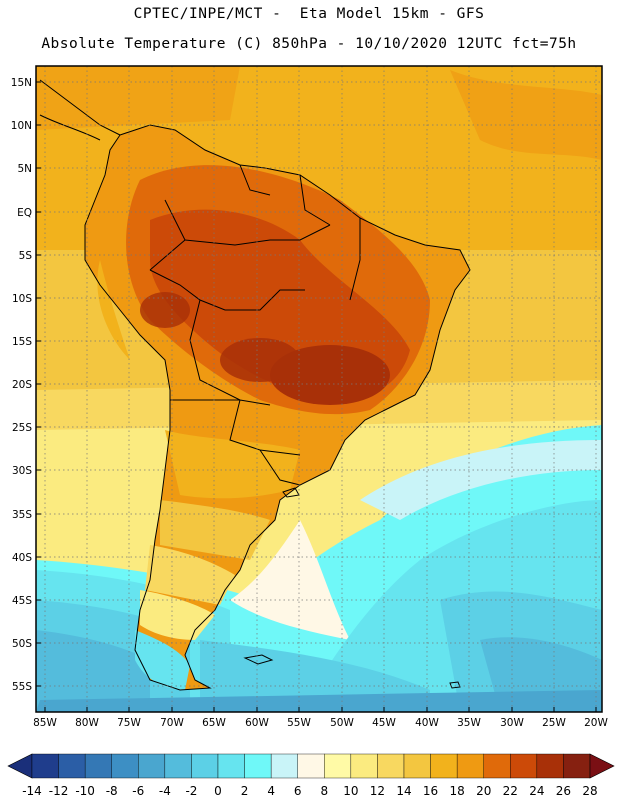  Describe the element at coordinates (384, 723) in the screenshot. I see `lon-label: 45W` at that location.